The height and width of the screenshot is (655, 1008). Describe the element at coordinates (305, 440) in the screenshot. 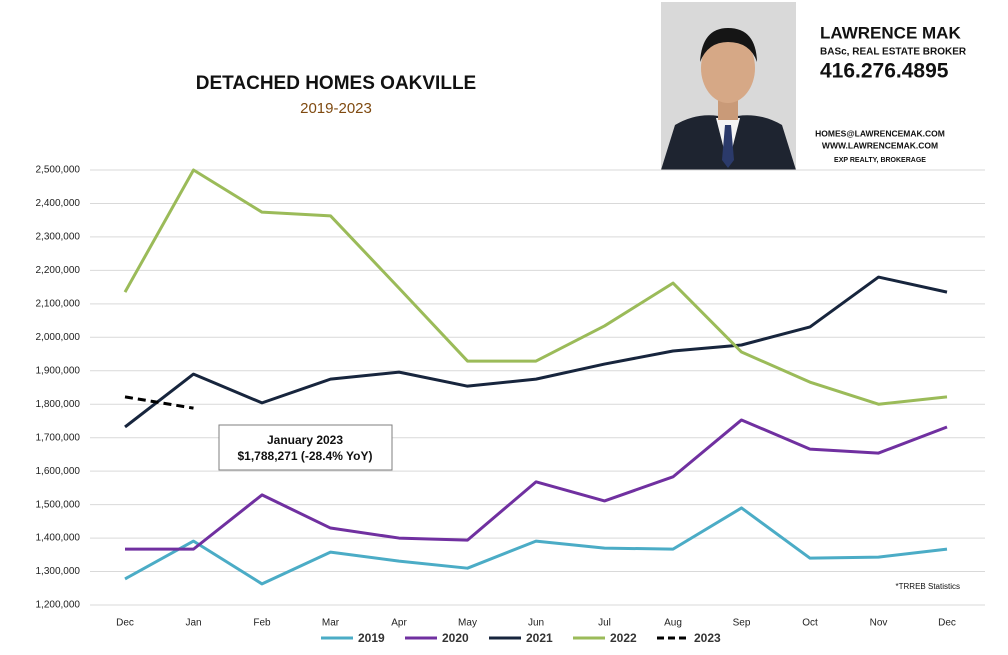

I see `annotation-title: January 2023` at that location.